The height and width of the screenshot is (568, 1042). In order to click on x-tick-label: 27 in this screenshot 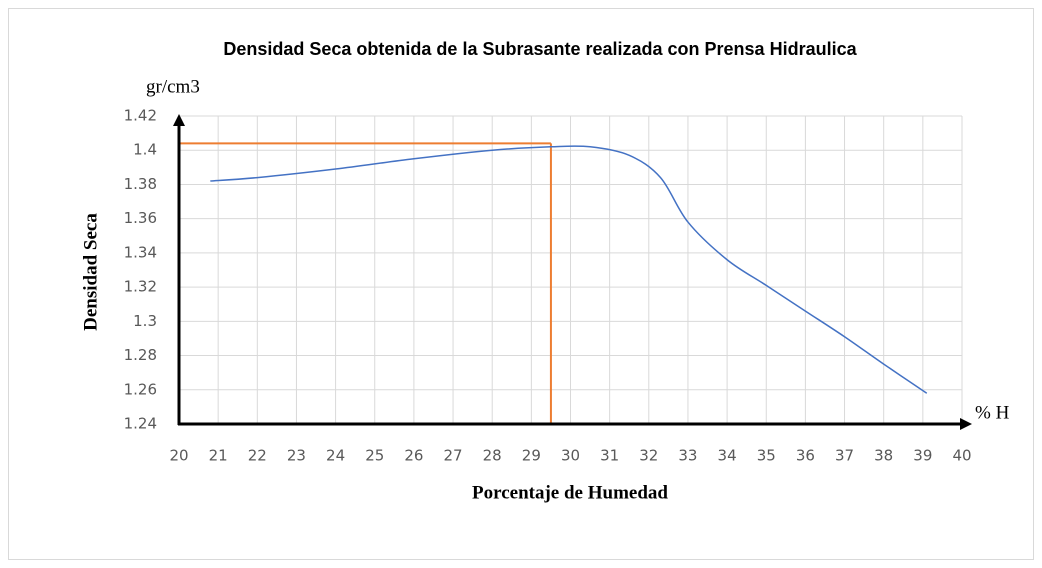, I will do `click(453, 456)`.